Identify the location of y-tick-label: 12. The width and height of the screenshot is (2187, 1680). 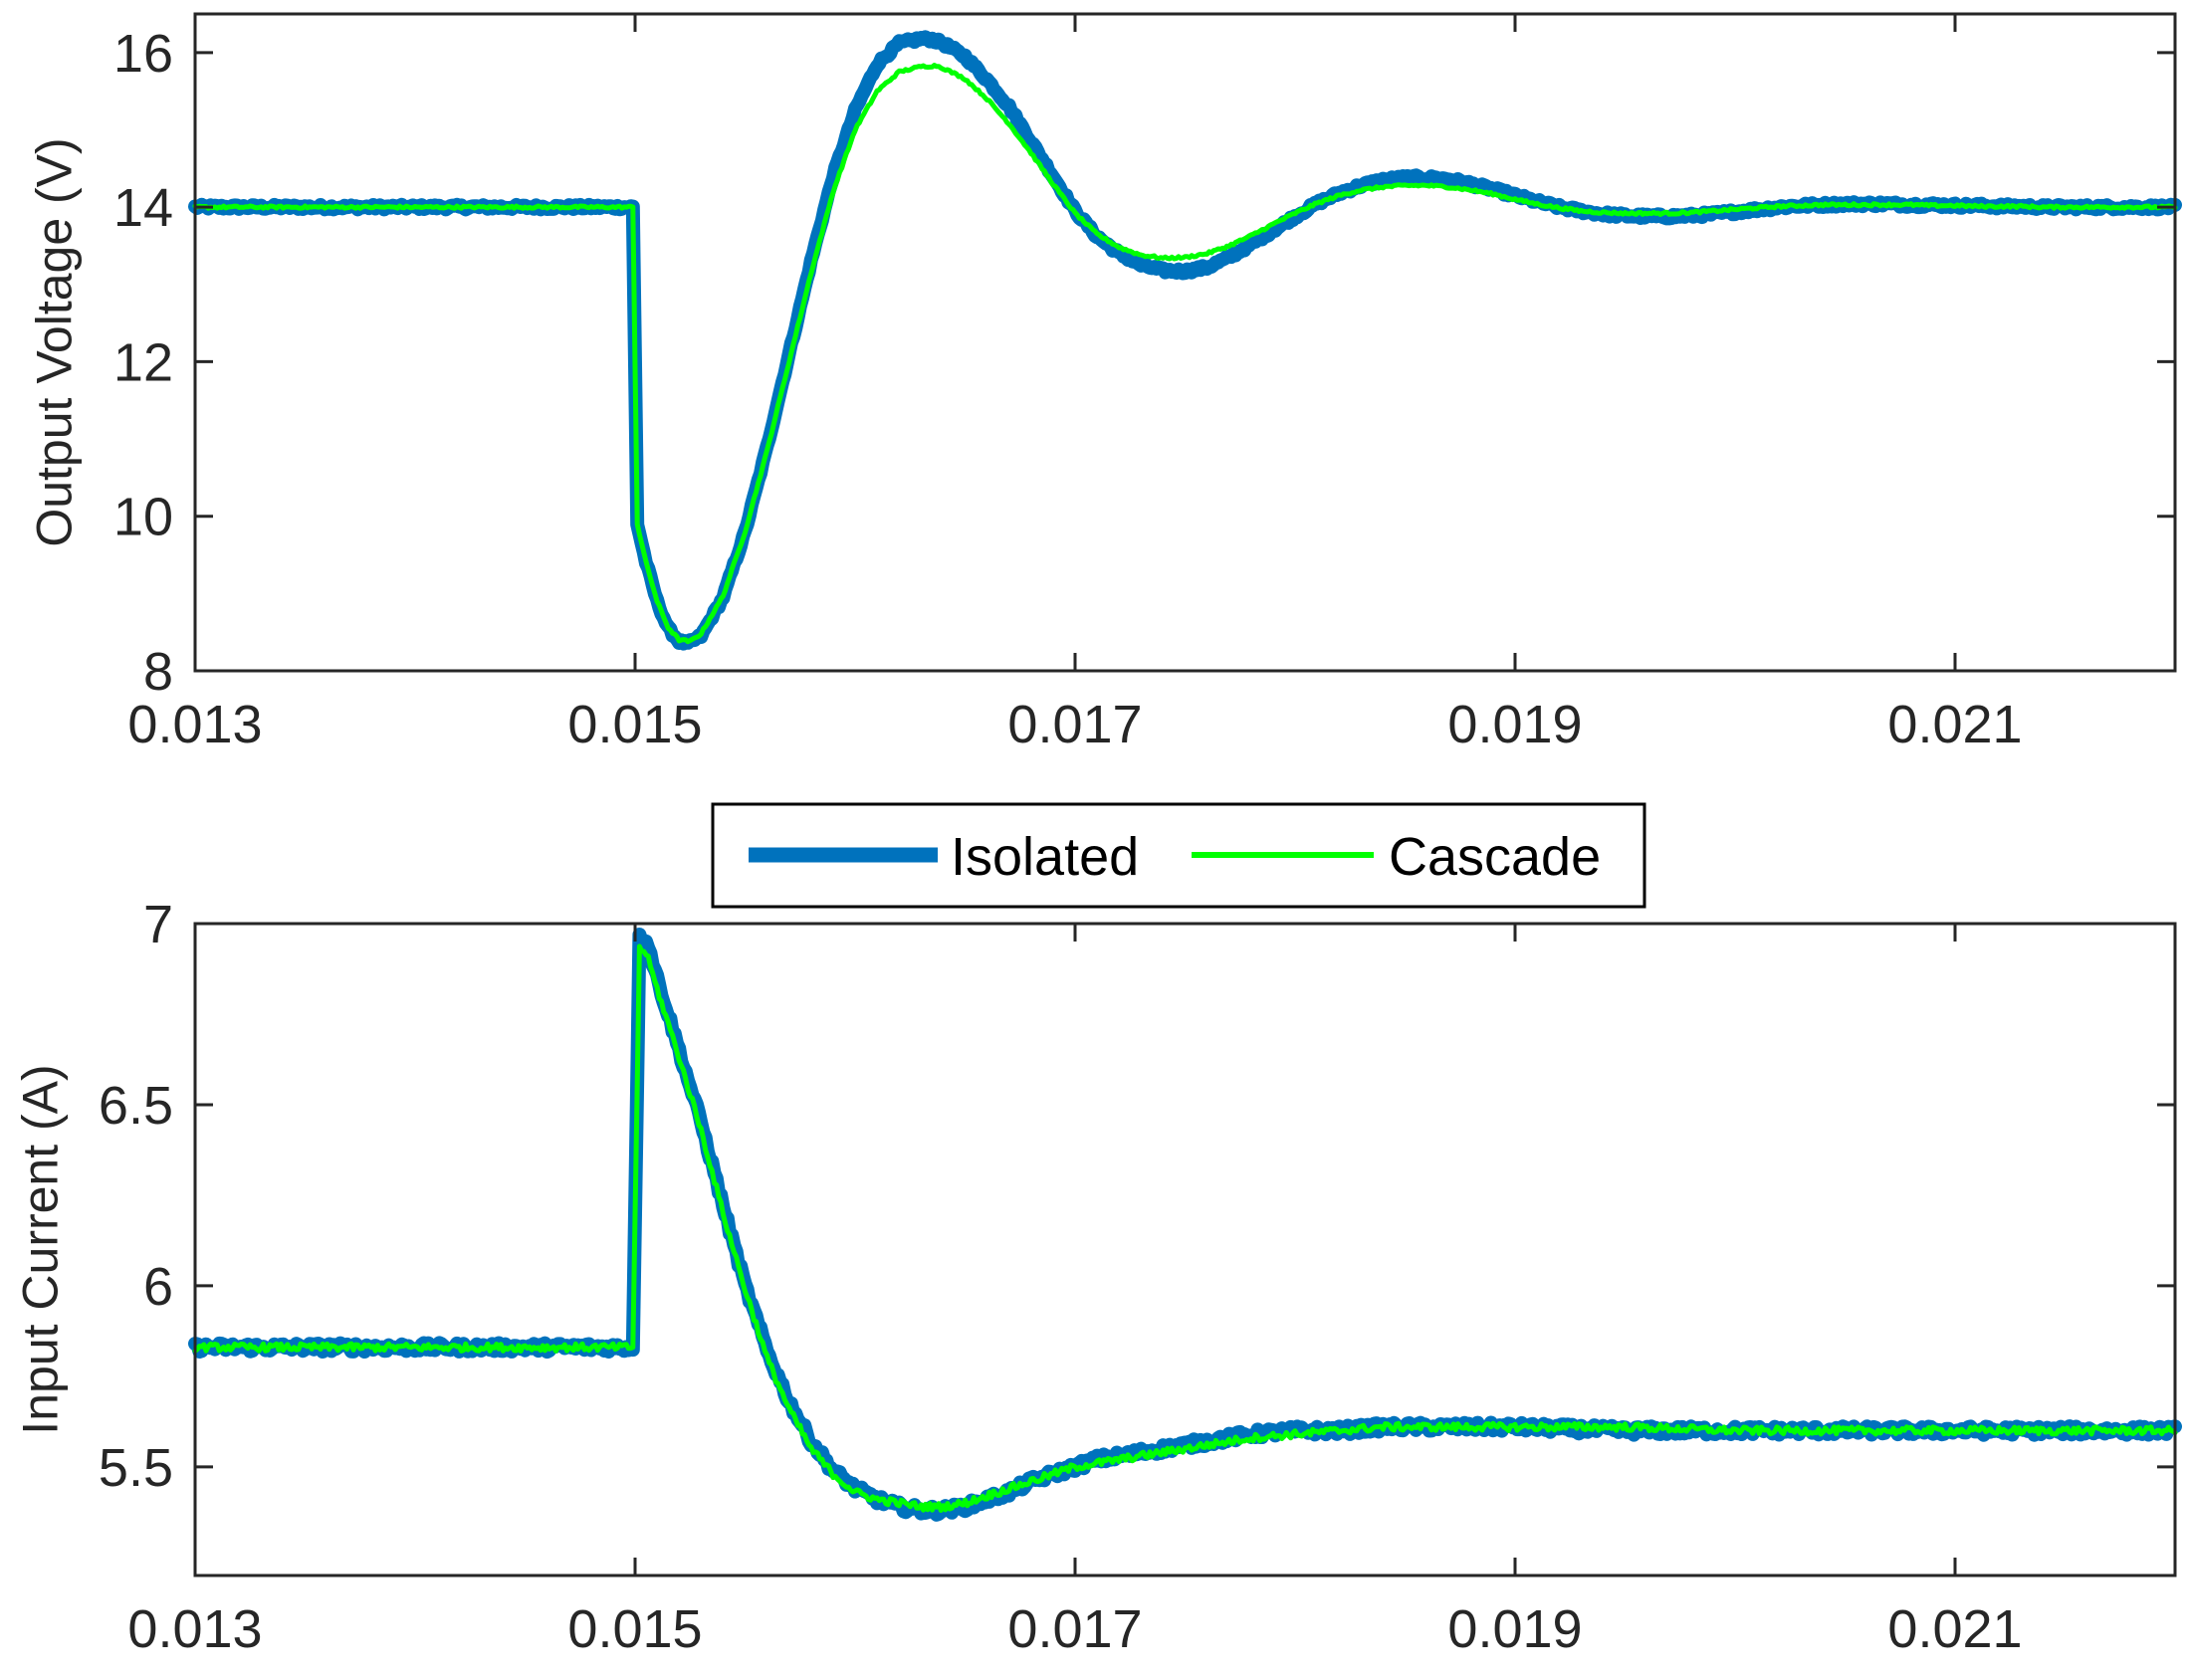
(143, 362).